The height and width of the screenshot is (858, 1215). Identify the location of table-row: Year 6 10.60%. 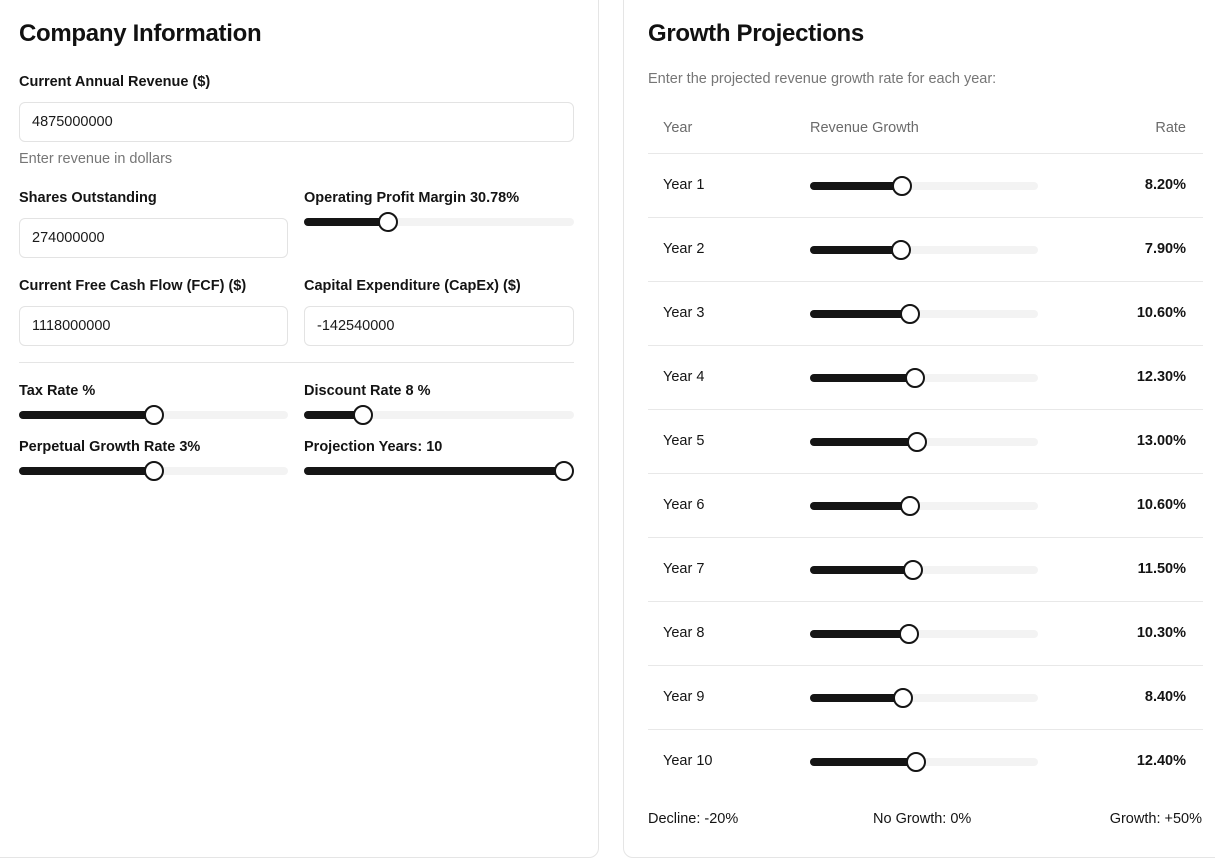
(925, 505).